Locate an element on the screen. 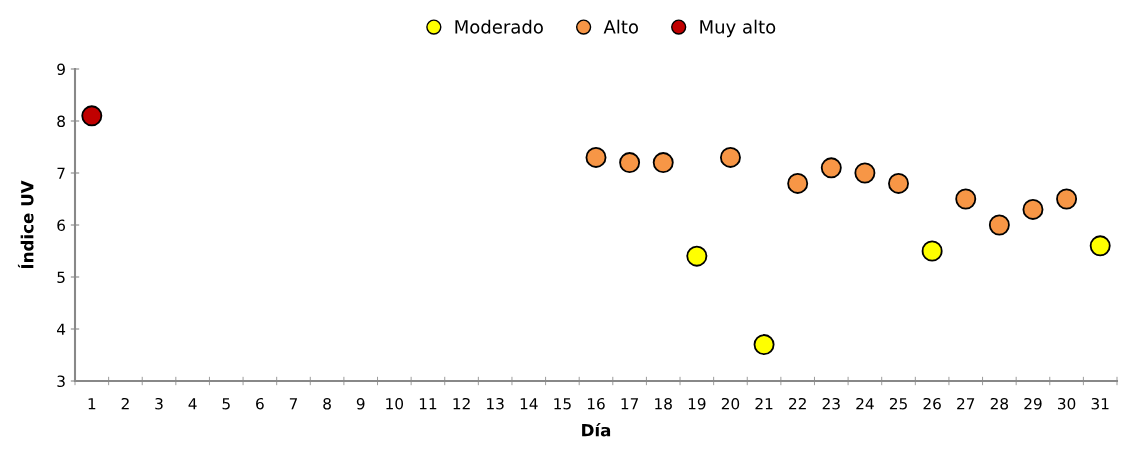  x-tick-label: 19 is located at coordinates (697, 403).